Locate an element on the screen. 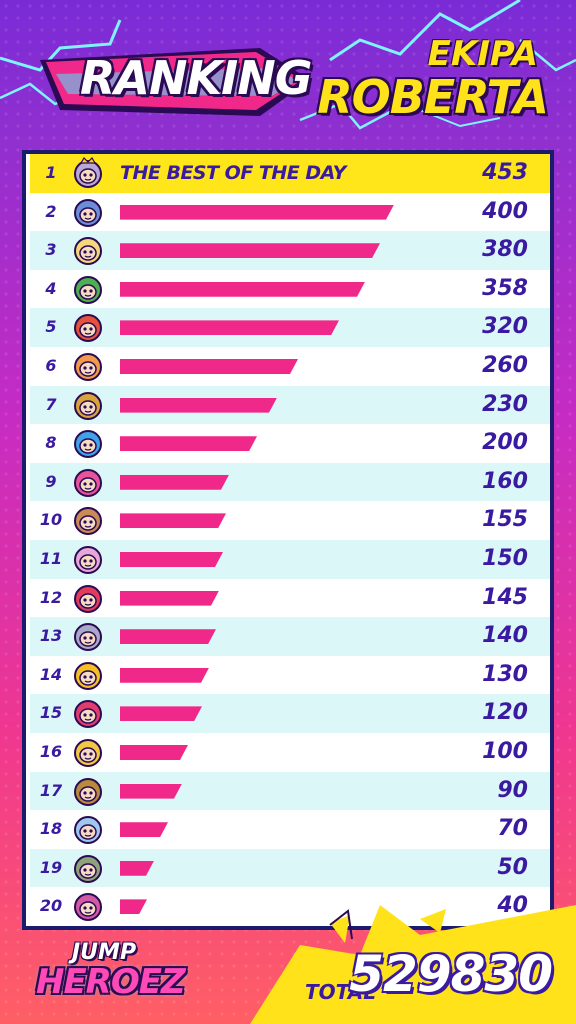  mummy-avatar-icon is located at coordinates (88, 521).